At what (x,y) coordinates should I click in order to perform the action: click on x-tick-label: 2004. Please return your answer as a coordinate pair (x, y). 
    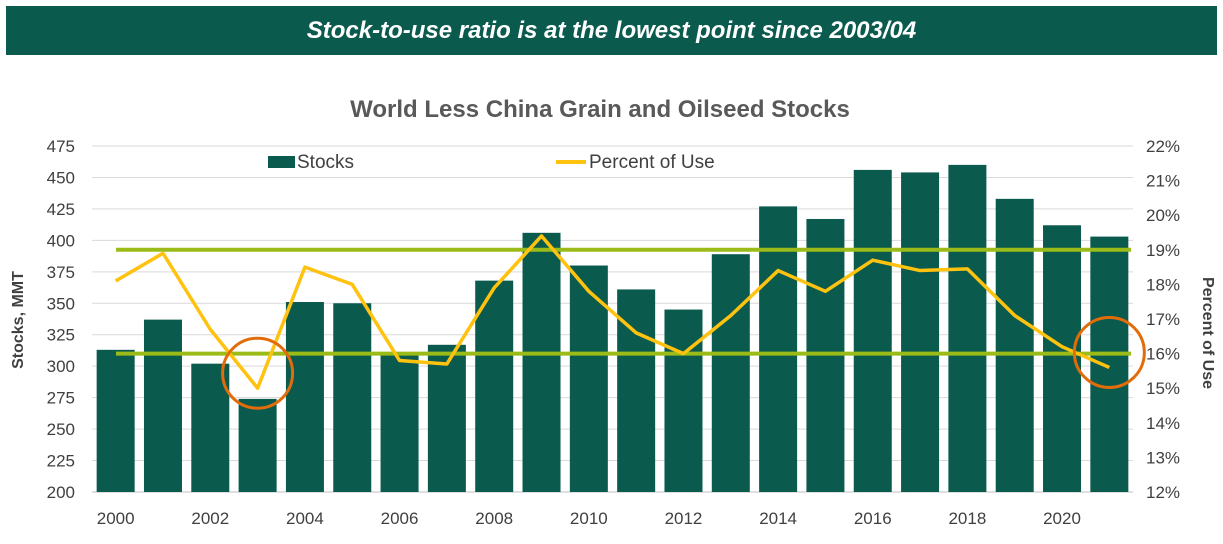
    Looking at the image, I should click on (305, 518).